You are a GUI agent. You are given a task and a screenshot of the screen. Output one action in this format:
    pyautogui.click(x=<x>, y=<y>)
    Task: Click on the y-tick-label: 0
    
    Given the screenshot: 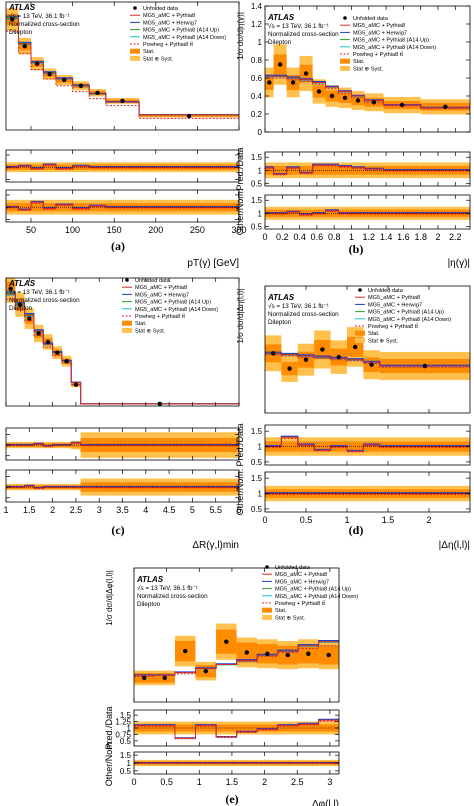 What is the action you would take?
    pyautogui.click(x=260, y=132)
    